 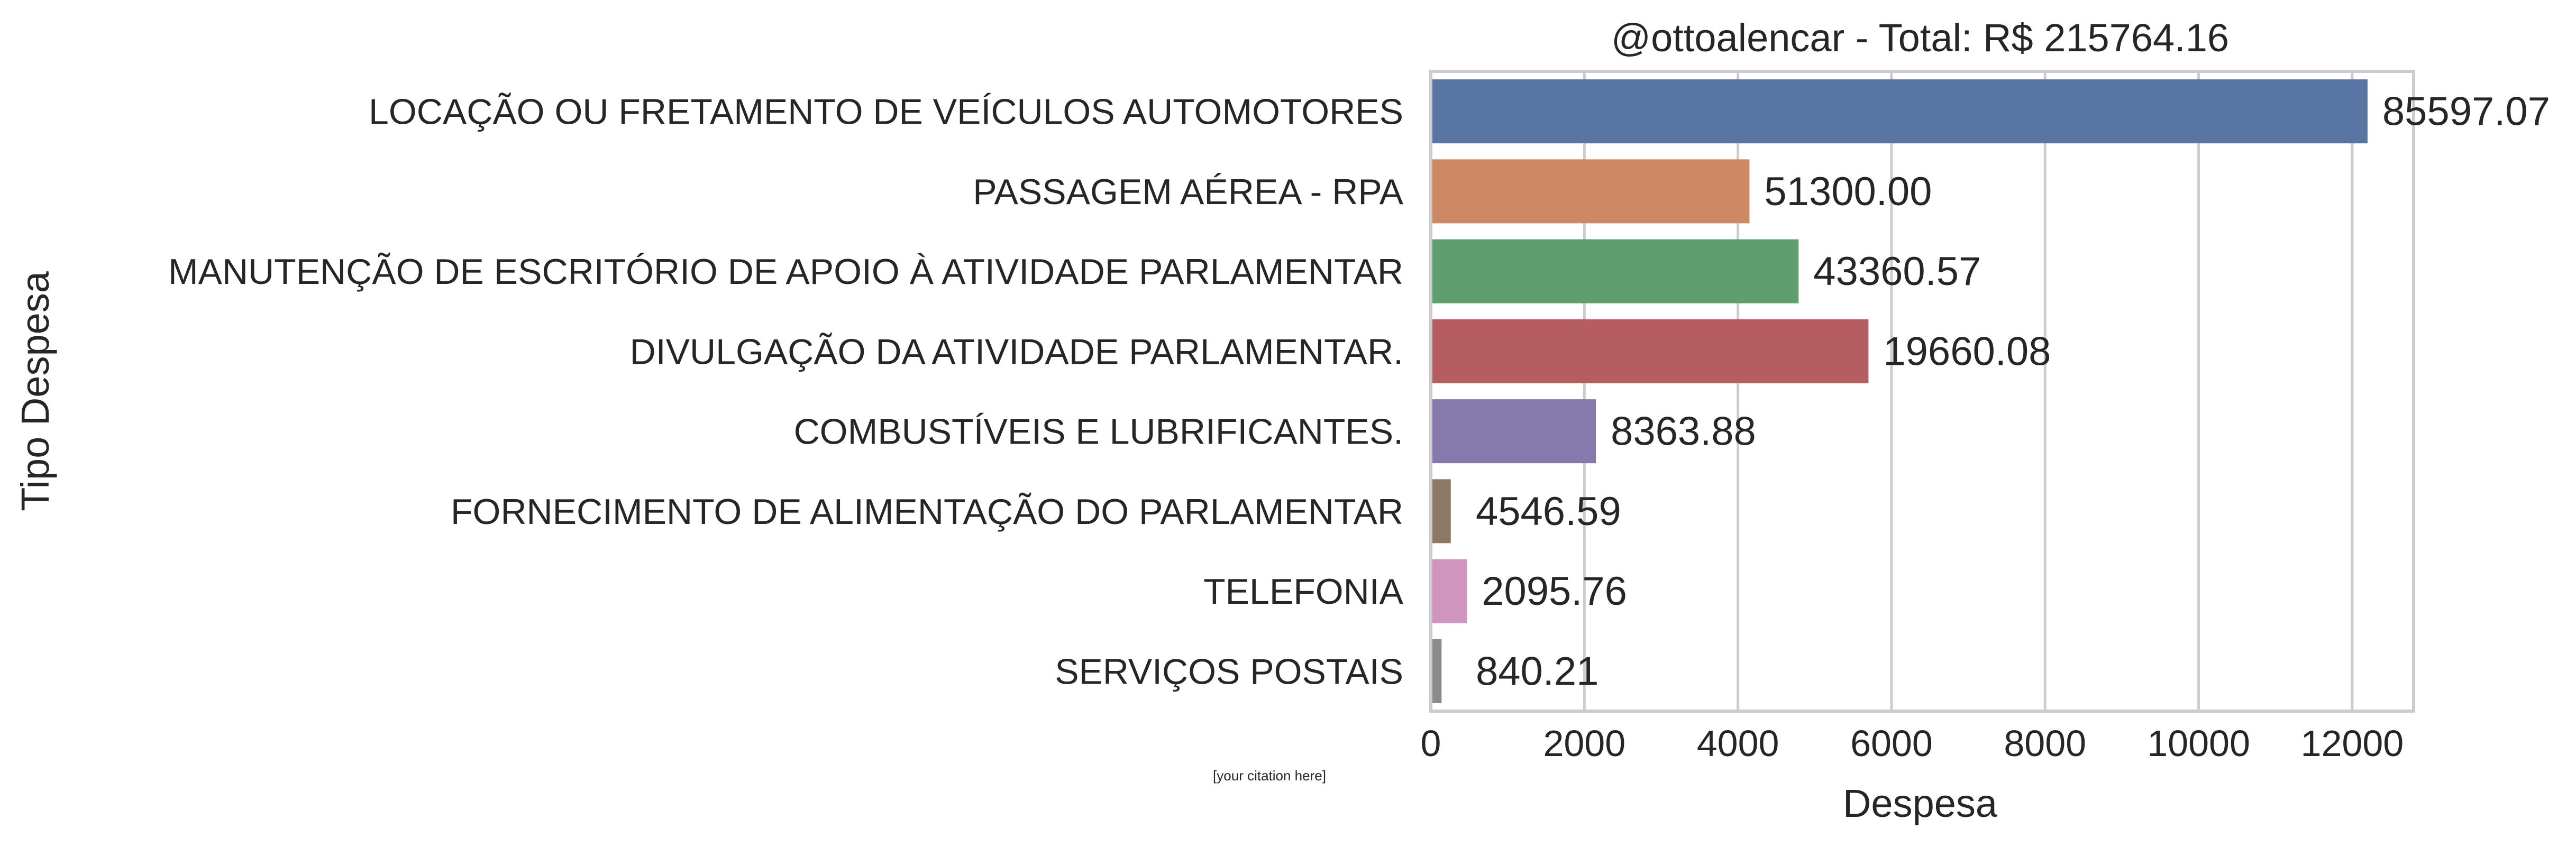 I want to click on category-label: DIVULGAÇÃO DA ATIVIDADE PARLAMENTAR., so click(x=1016, y=352).